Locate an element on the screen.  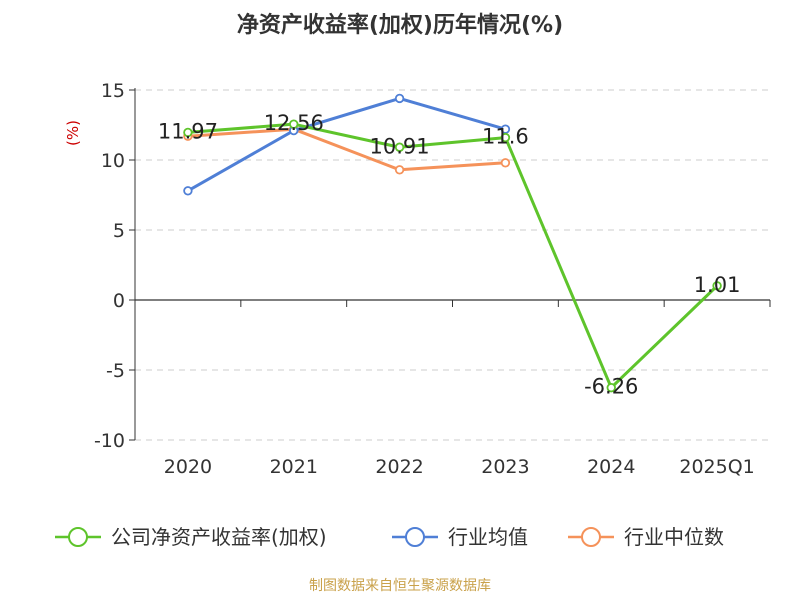
legend-item: 行业中位数 is located at coordinates (646, 537).